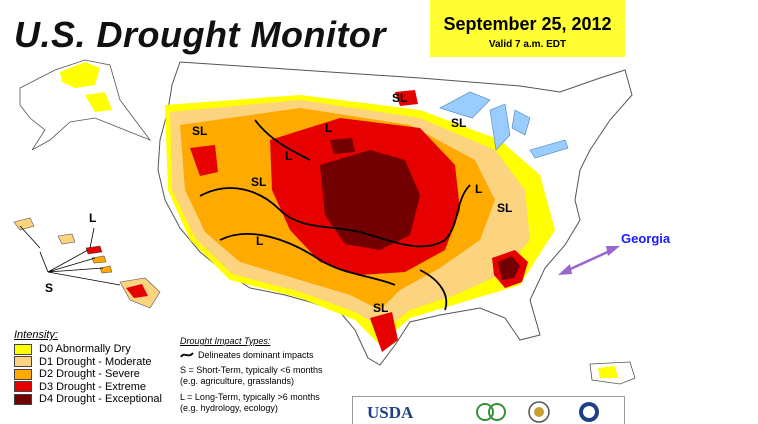 Image resolution: width=758 pixels, height=424 pixels. What do you see at coordinates (390, 412) in the screenshot?
I see `usda-logo: USDA` at bounding box center [390, 412].